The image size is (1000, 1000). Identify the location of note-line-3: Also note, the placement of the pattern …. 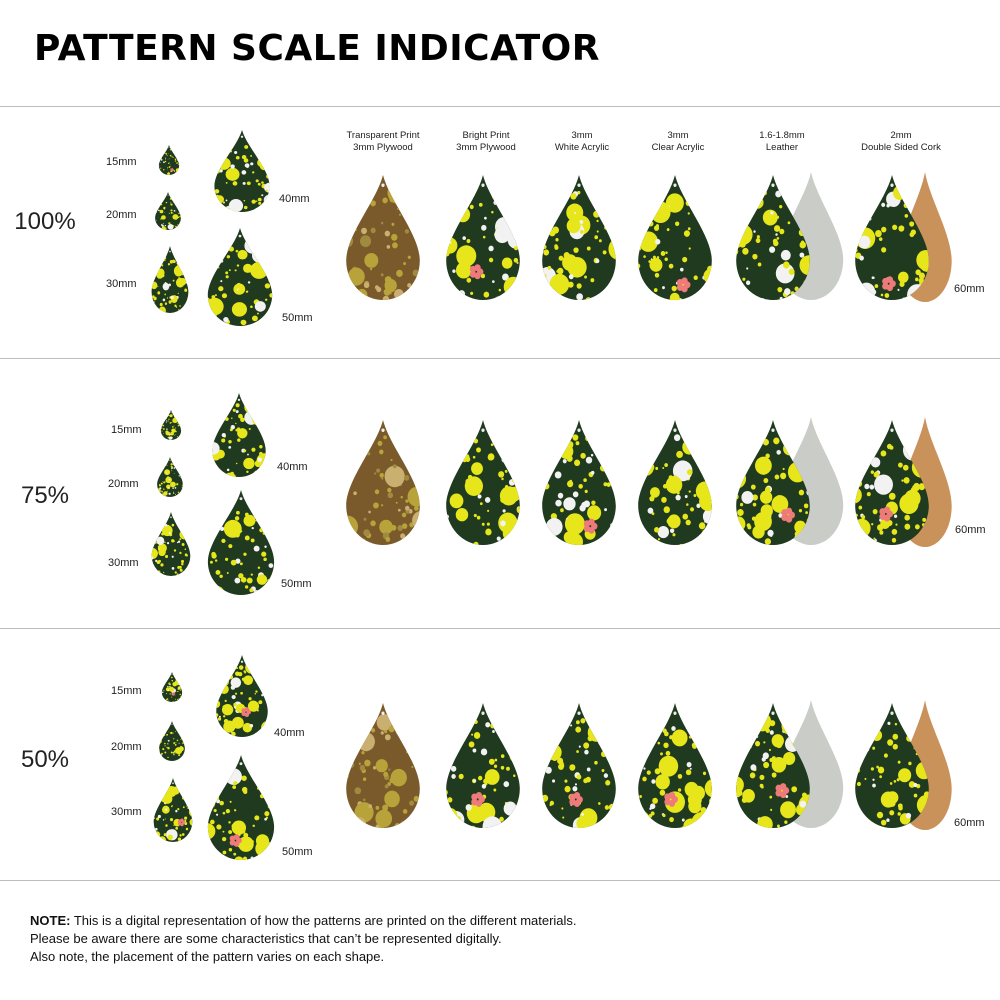
(207, 956).